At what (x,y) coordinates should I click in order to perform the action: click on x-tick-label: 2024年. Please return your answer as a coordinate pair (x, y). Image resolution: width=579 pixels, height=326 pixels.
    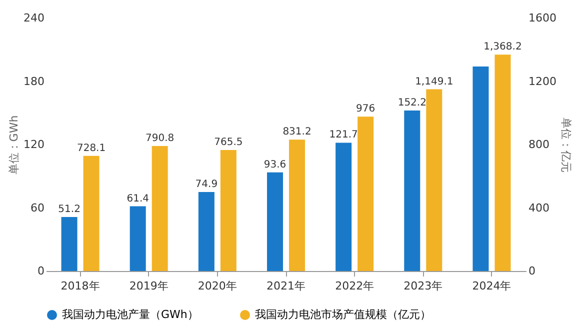
    Looking at the image, I should click on (492, 286).